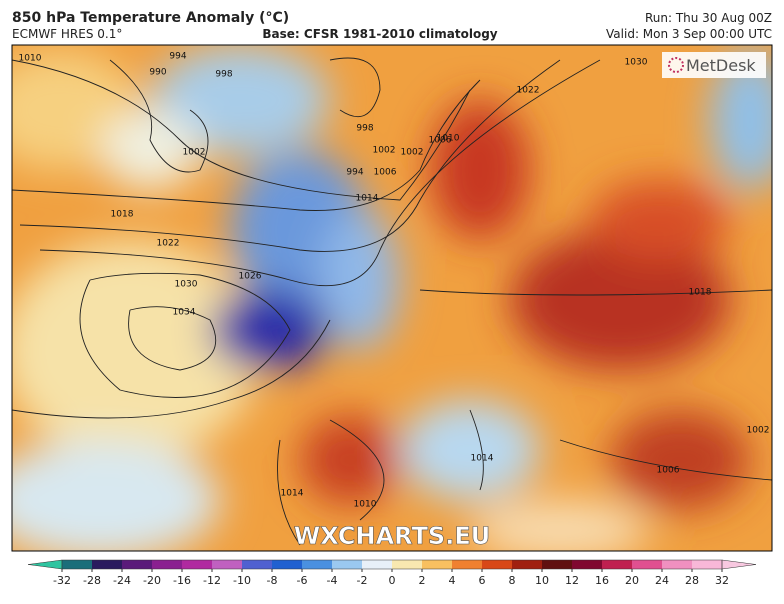  What do you see at coordinates (422, 580) in the screenshot?
I see `colorbar-tick-label: 2` at bounding box center [422, 580].